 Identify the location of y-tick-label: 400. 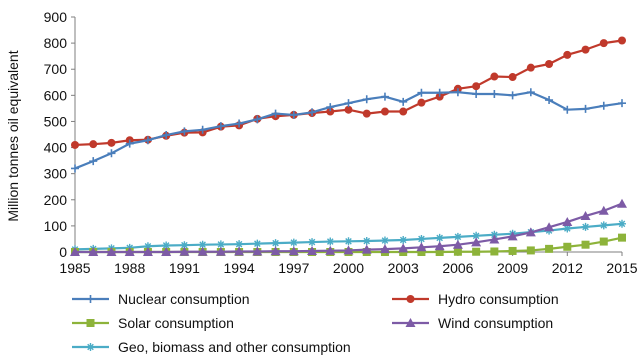
(56, 148).